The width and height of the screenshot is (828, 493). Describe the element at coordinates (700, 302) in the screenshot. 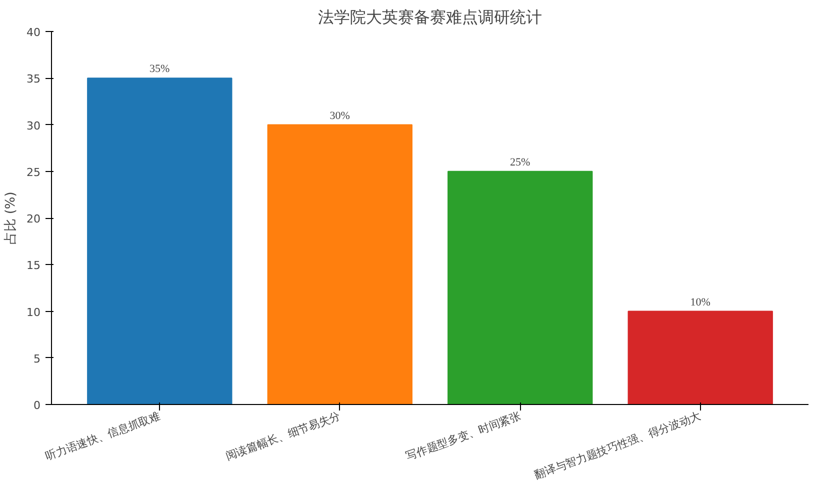

I see `data-label: 10%` at that location.